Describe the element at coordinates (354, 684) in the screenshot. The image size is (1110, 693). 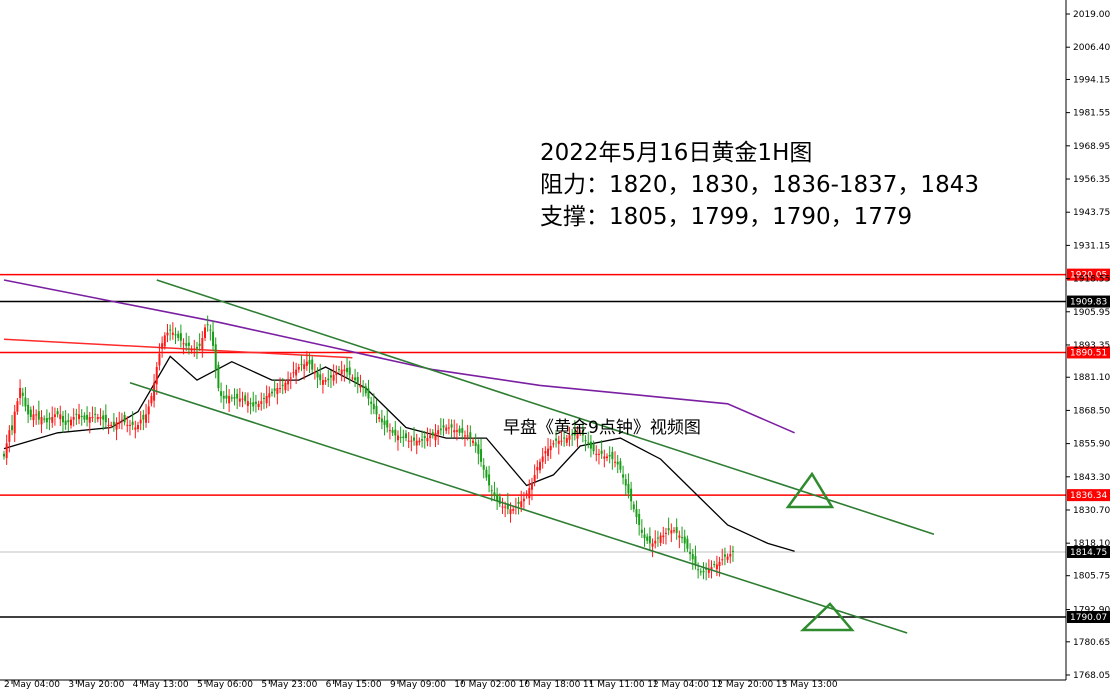
I see `time-tick-label: 6 May 15:00` at that location.